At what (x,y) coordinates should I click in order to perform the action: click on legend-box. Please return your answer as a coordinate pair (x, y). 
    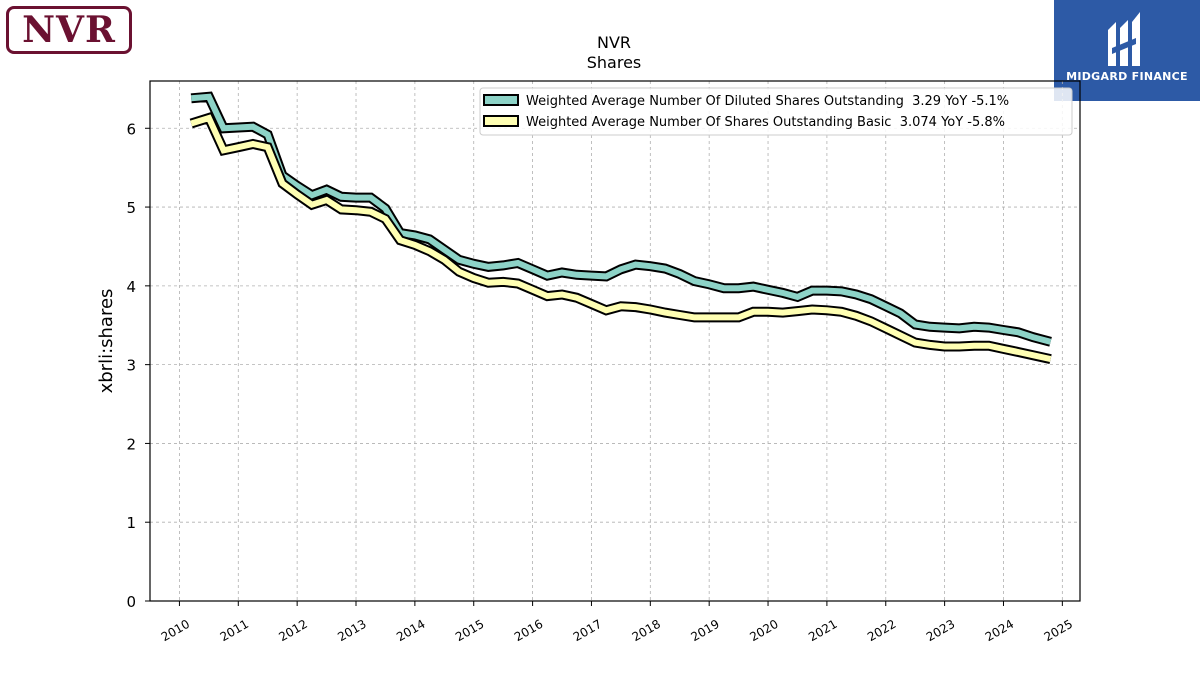
    Looking at the image, I should click on (776, 111).